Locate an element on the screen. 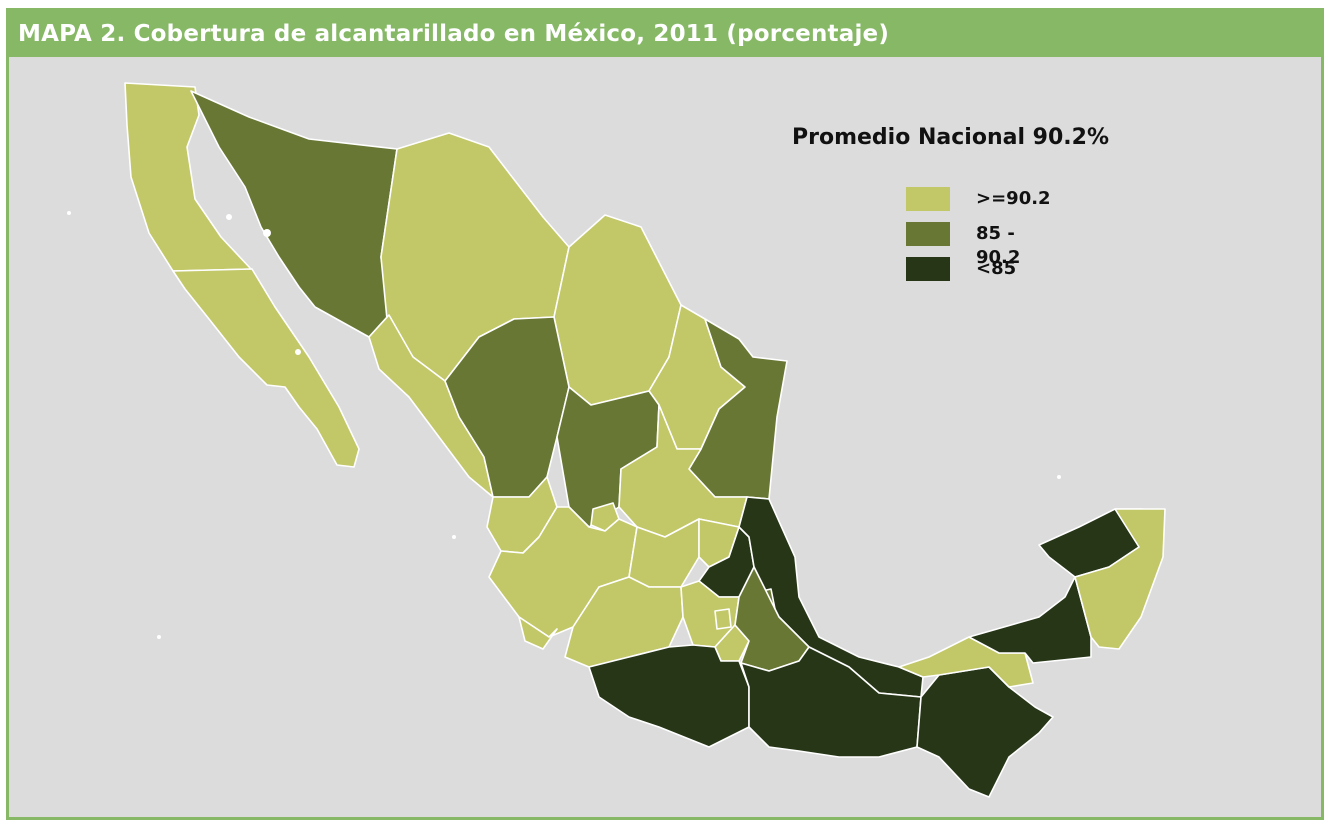  region-campeche is located at coordinates (1030, 620).